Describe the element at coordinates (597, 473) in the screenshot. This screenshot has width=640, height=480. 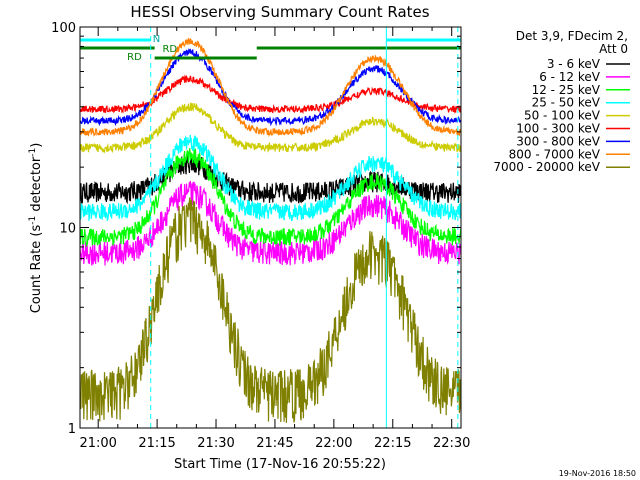
I see `footer-date: 19-Nov-2016 18:50` at that location.